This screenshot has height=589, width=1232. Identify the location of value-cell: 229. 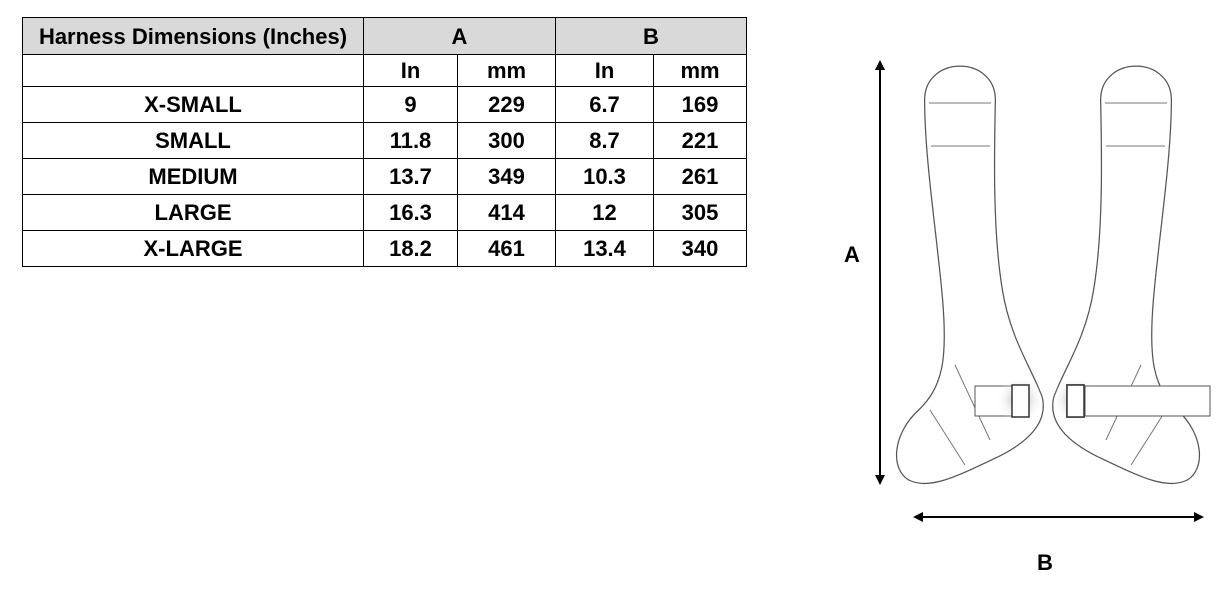
(506, 104).